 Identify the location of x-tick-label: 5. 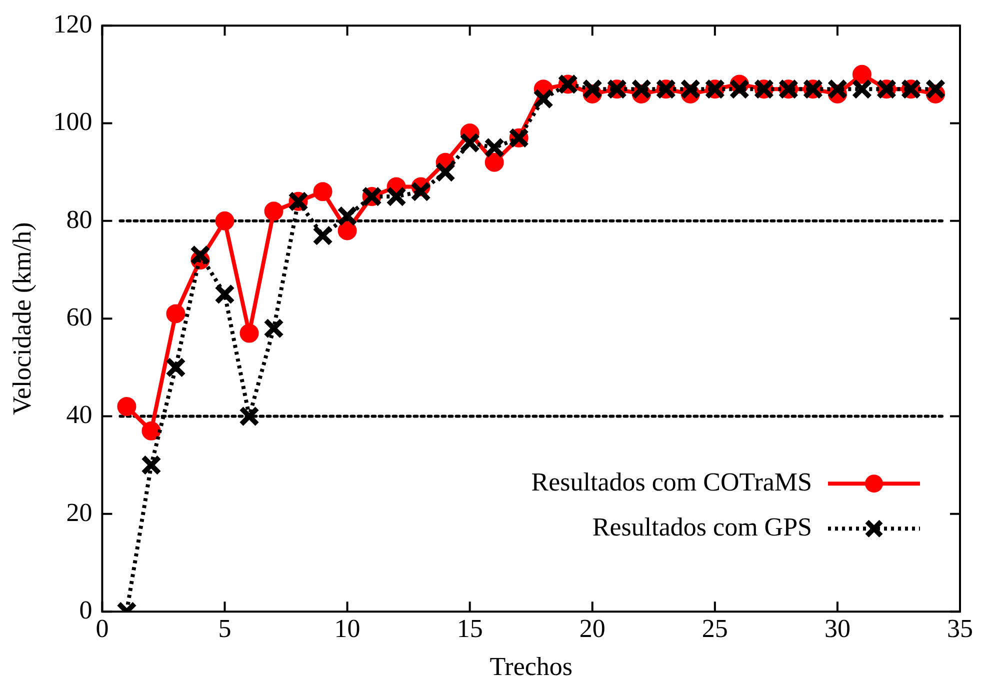
(225, 629).